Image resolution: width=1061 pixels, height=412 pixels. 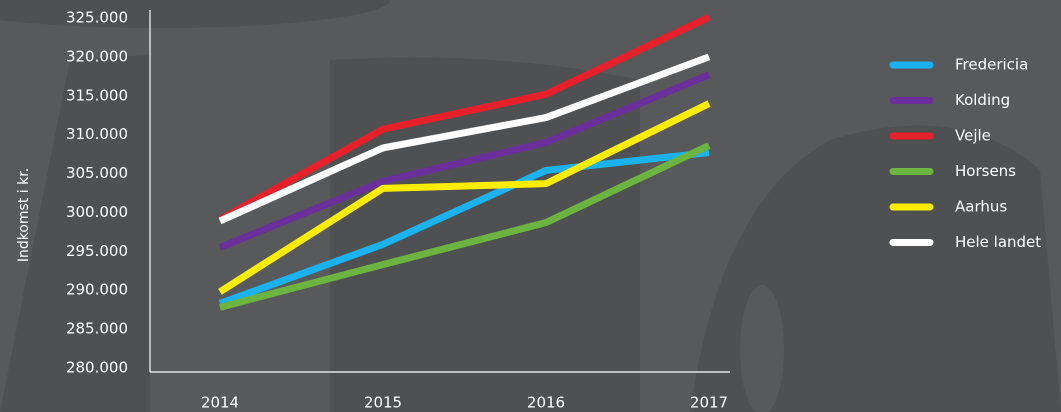 What do you see at coordinates (985, 171) in the screenshot?
I see `legend-label: Horsens` at bounding box center [985, 171].